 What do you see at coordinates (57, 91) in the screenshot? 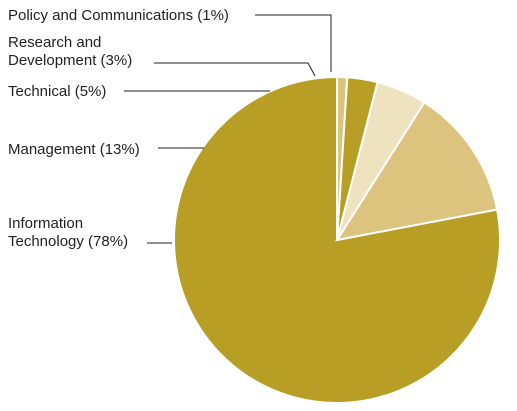
I see `slice-label-technical: Technical (5%)` at bounding box center [57, 91].